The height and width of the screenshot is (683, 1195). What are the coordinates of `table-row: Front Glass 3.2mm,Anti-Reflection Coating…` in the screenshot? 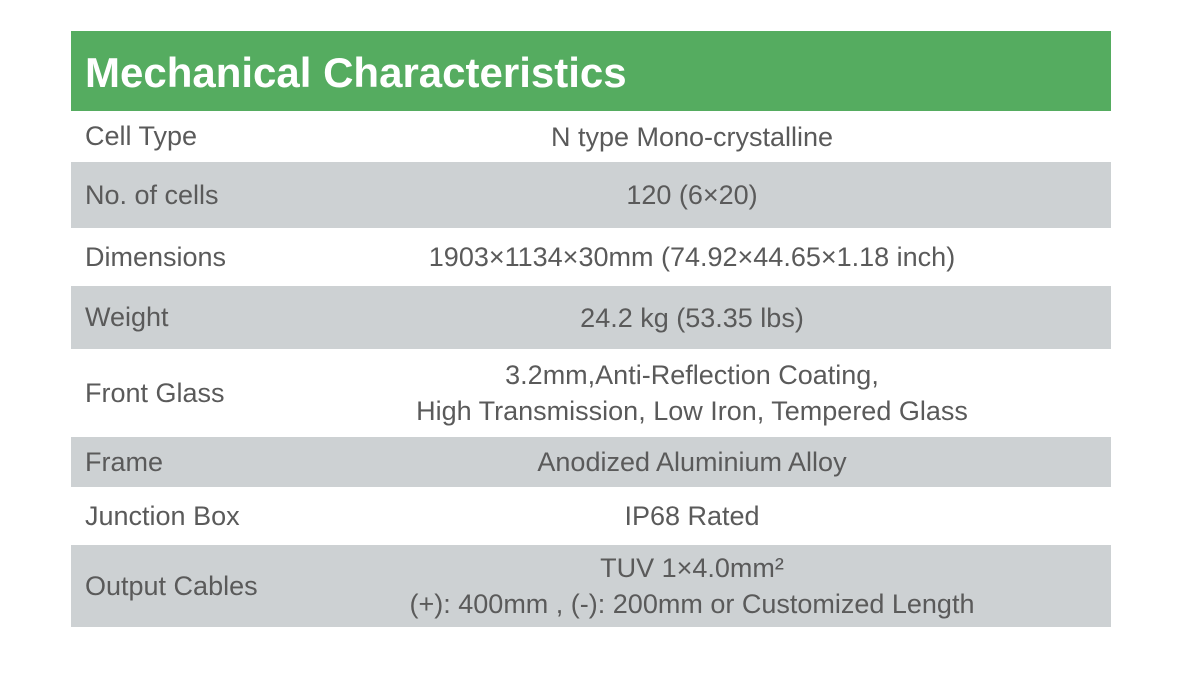 It's located at (591, 393).